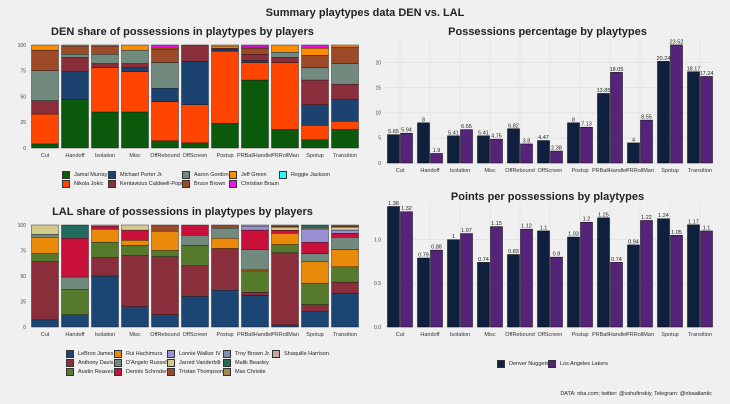 This screenshot has width=730, height=404. Describe the element at coordinates (45, 85) in the screenshot. I see `stack-segment-aaron-gordon-cut` at that location.